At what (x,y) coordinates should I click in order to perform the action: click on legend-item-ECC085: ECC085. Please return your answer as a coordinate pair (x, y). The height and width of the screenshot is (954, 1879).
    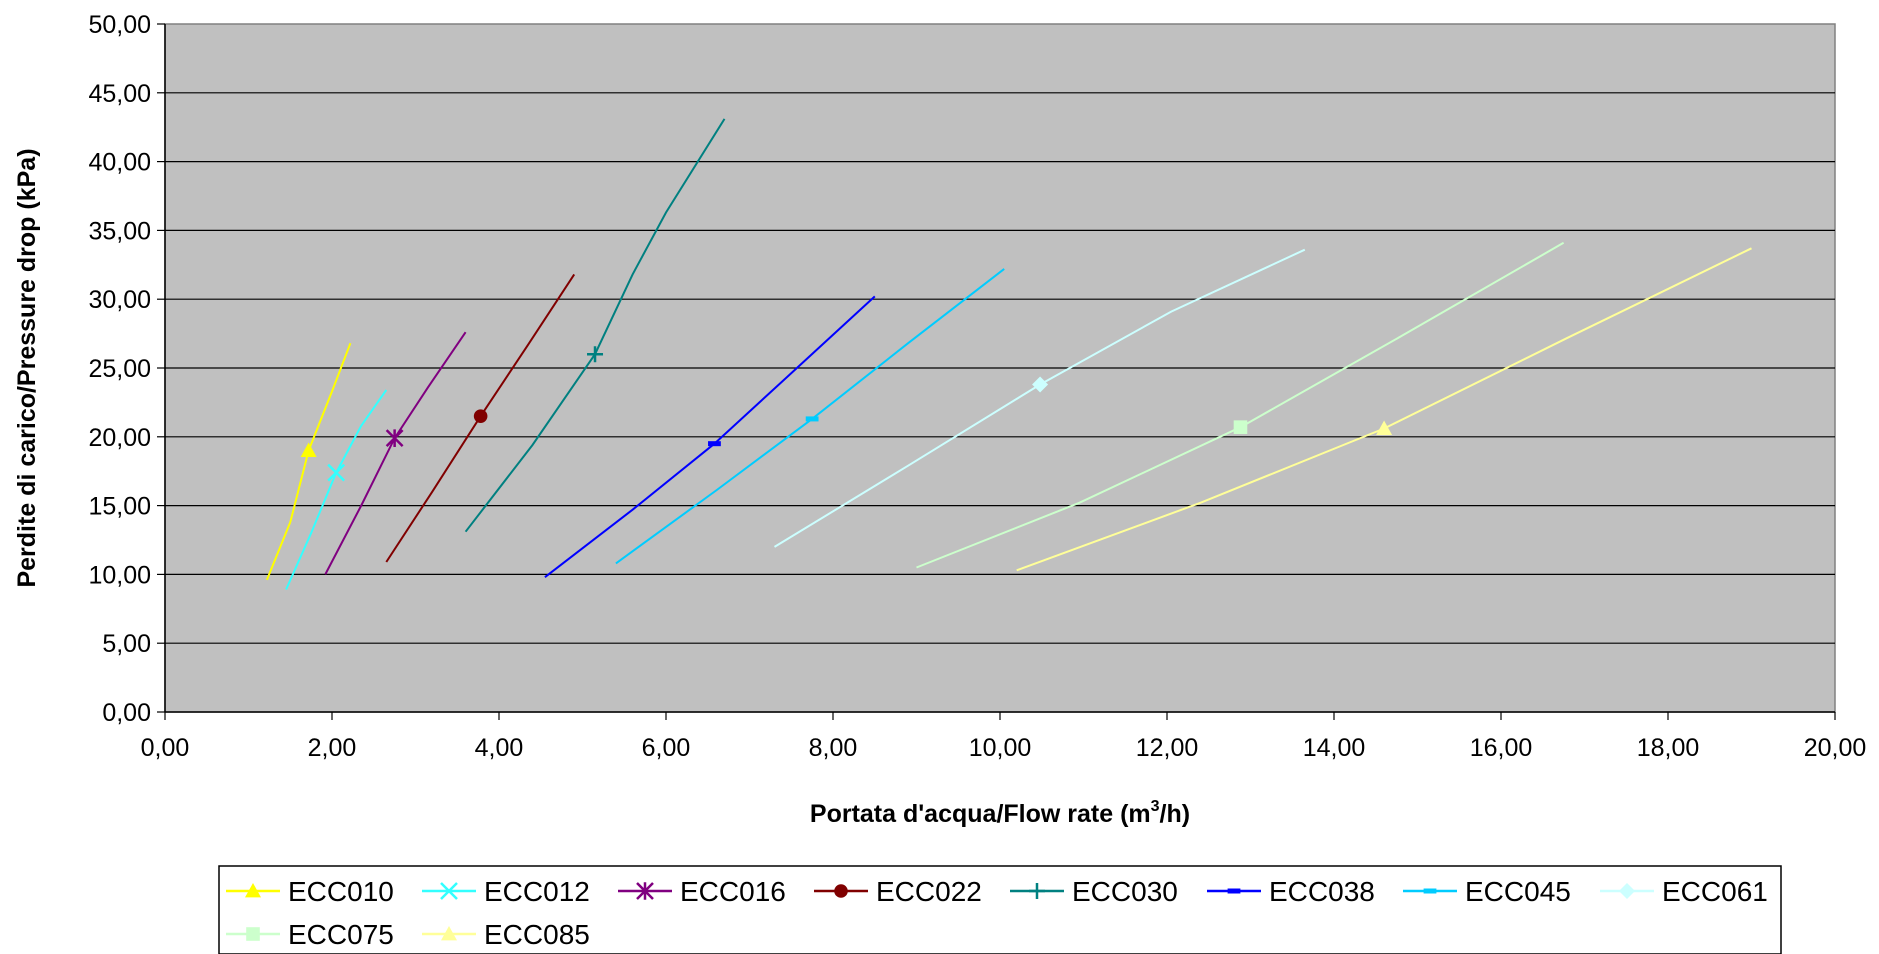
    Looking at the image, I should click on (506, 934).